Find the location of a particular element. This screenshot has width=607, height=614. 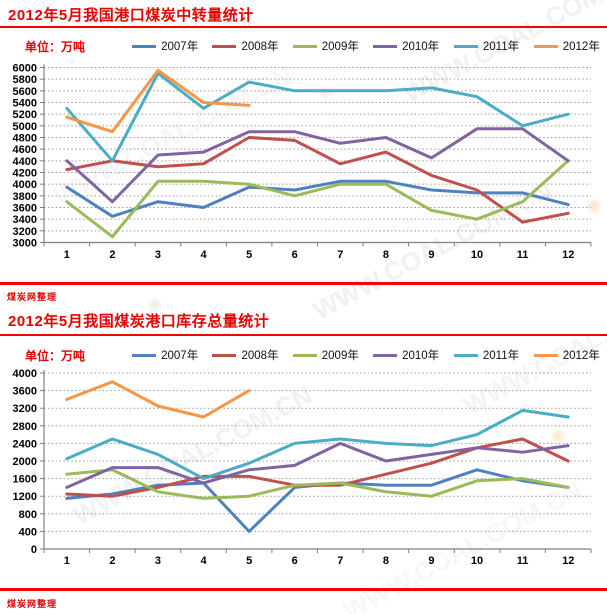

chart2-title: 2012年5月我国煤炭港口库存总量统计 is located at coordinates (139, 321).